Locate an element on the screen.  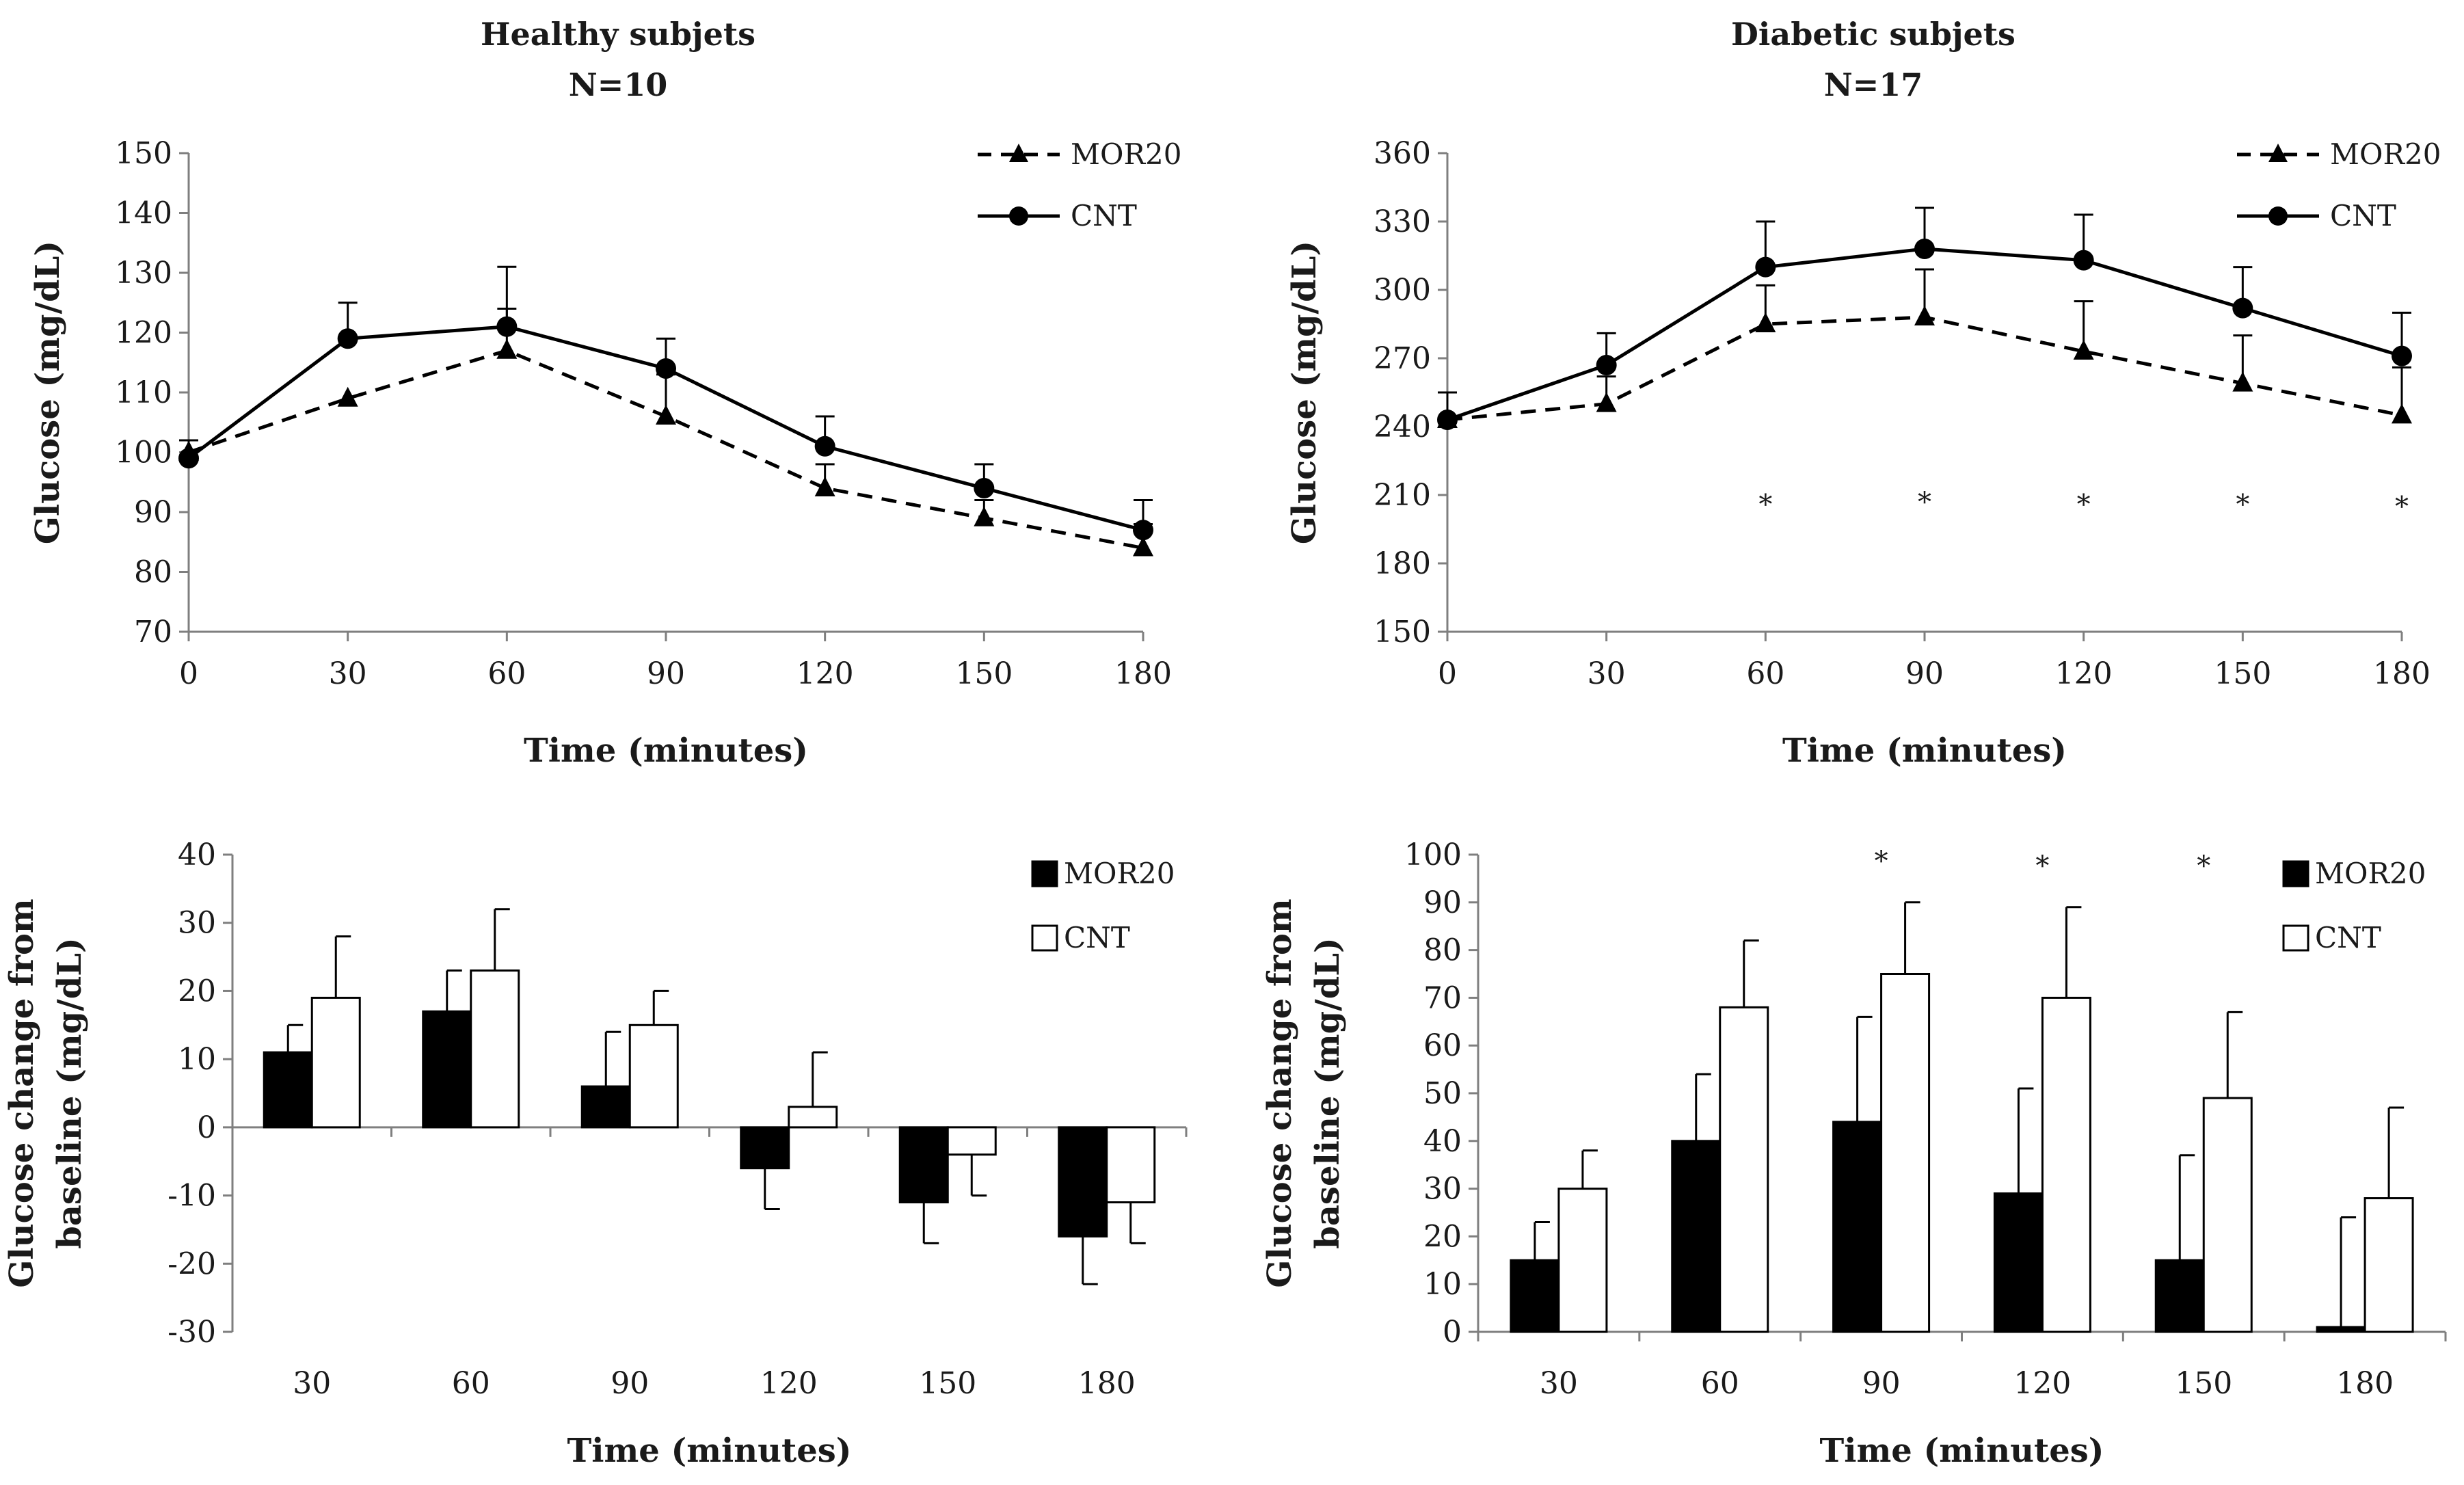
chart-subtitle: N=10 is located at coordinates (618, 84).